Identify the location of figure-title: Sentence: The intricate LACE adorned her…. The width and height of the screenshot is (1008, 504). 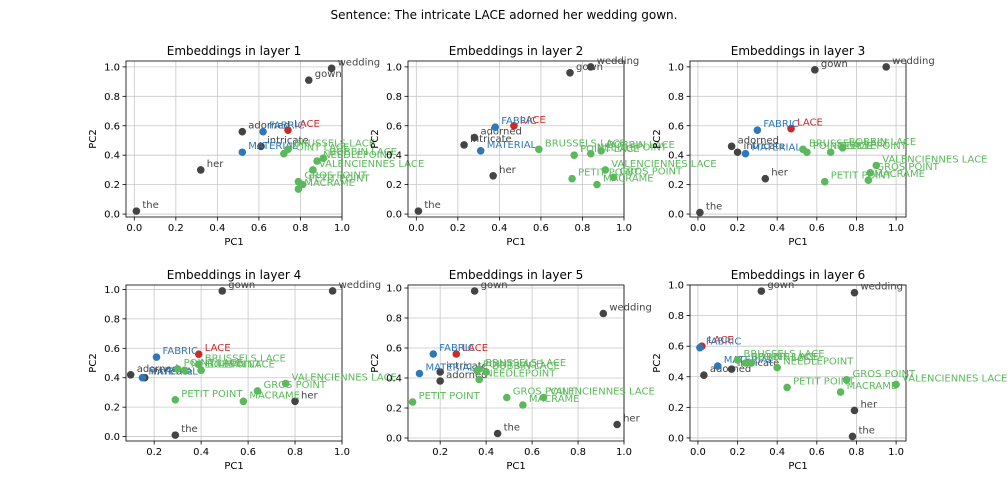
(504, 15).